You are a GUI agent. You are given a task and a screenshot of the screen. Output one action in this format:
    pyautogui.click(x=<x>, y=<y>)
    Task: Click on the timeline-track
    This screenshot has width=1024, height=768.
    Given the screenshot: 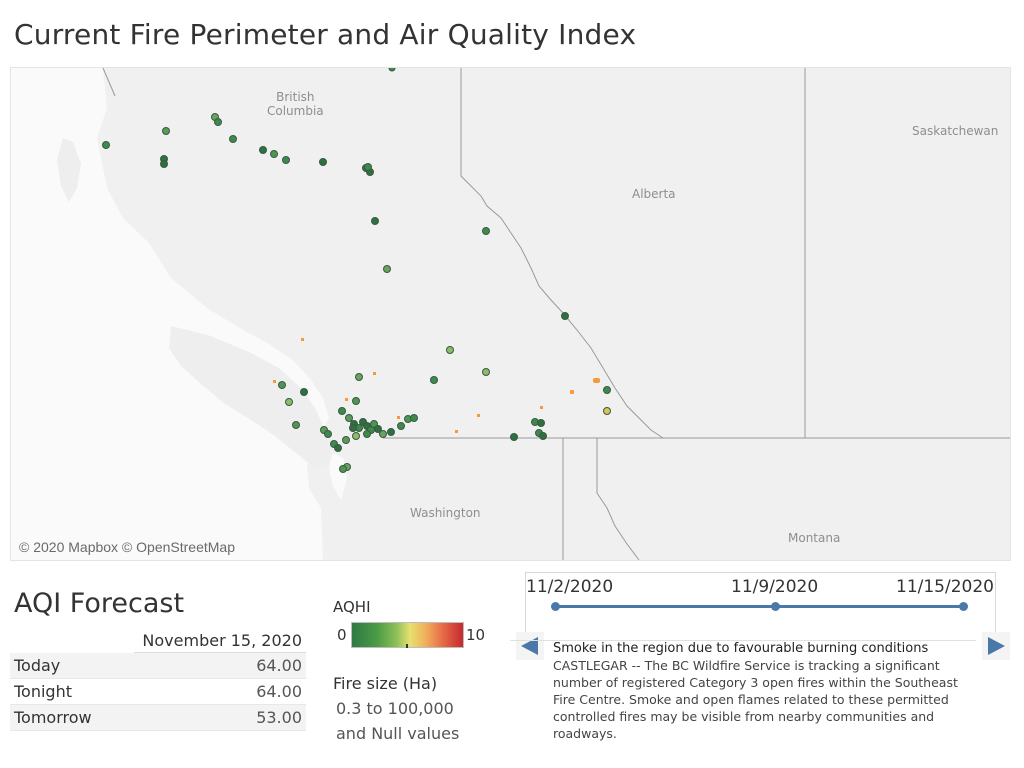 What is the action you would take?
    pyautogui.click(x=759, y=606)
    